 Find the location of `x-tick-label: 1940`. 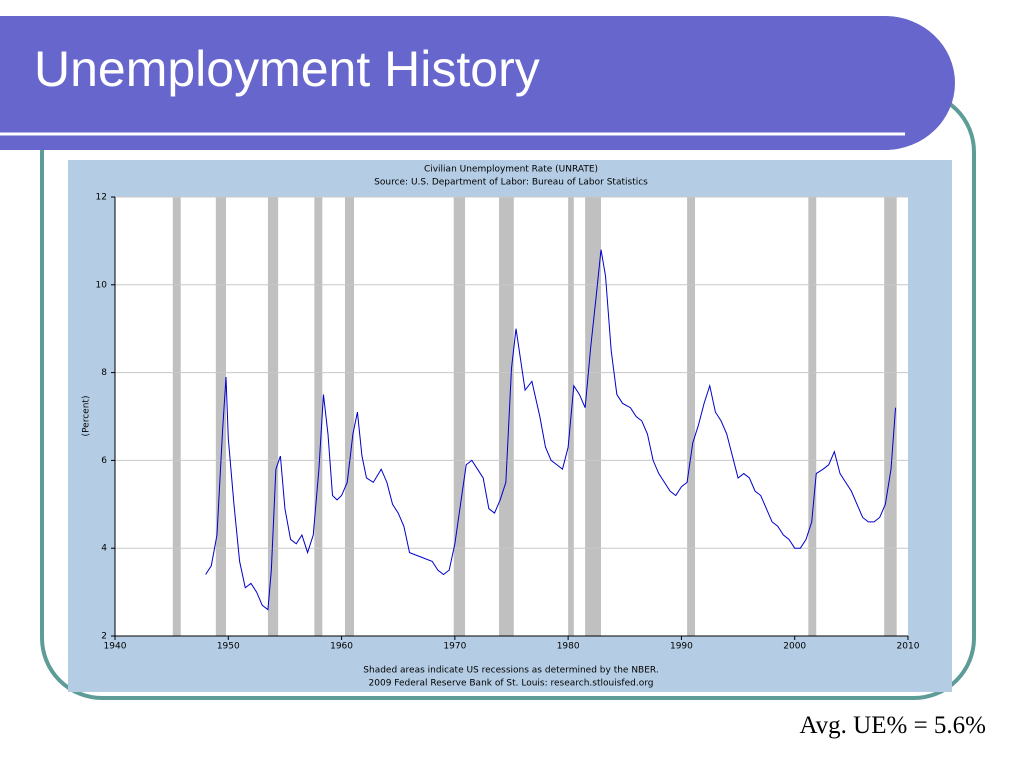

x-tick-label: 1940 is located at coordinates (115, 647).